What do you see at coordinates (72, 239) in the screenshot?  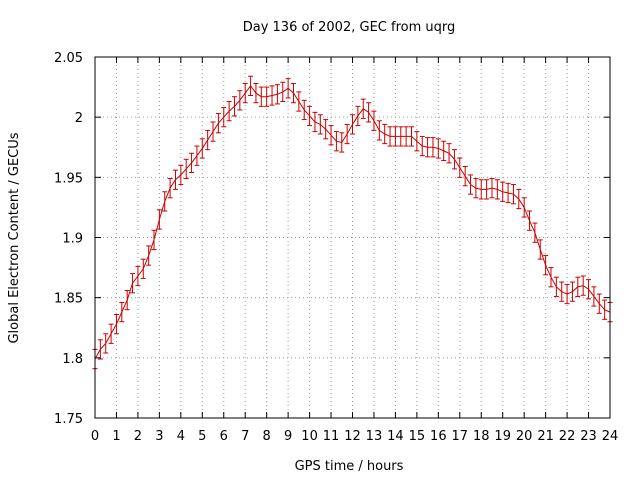 I see `y-tick-label: 1.9` at bounding box center [72, 239].